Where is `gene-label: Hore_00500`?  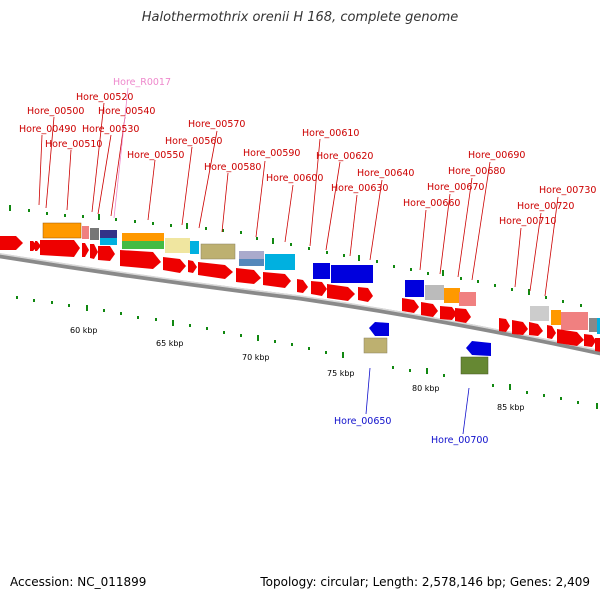
gene-label: Hore_00500 is located at coordinates (55, 111).